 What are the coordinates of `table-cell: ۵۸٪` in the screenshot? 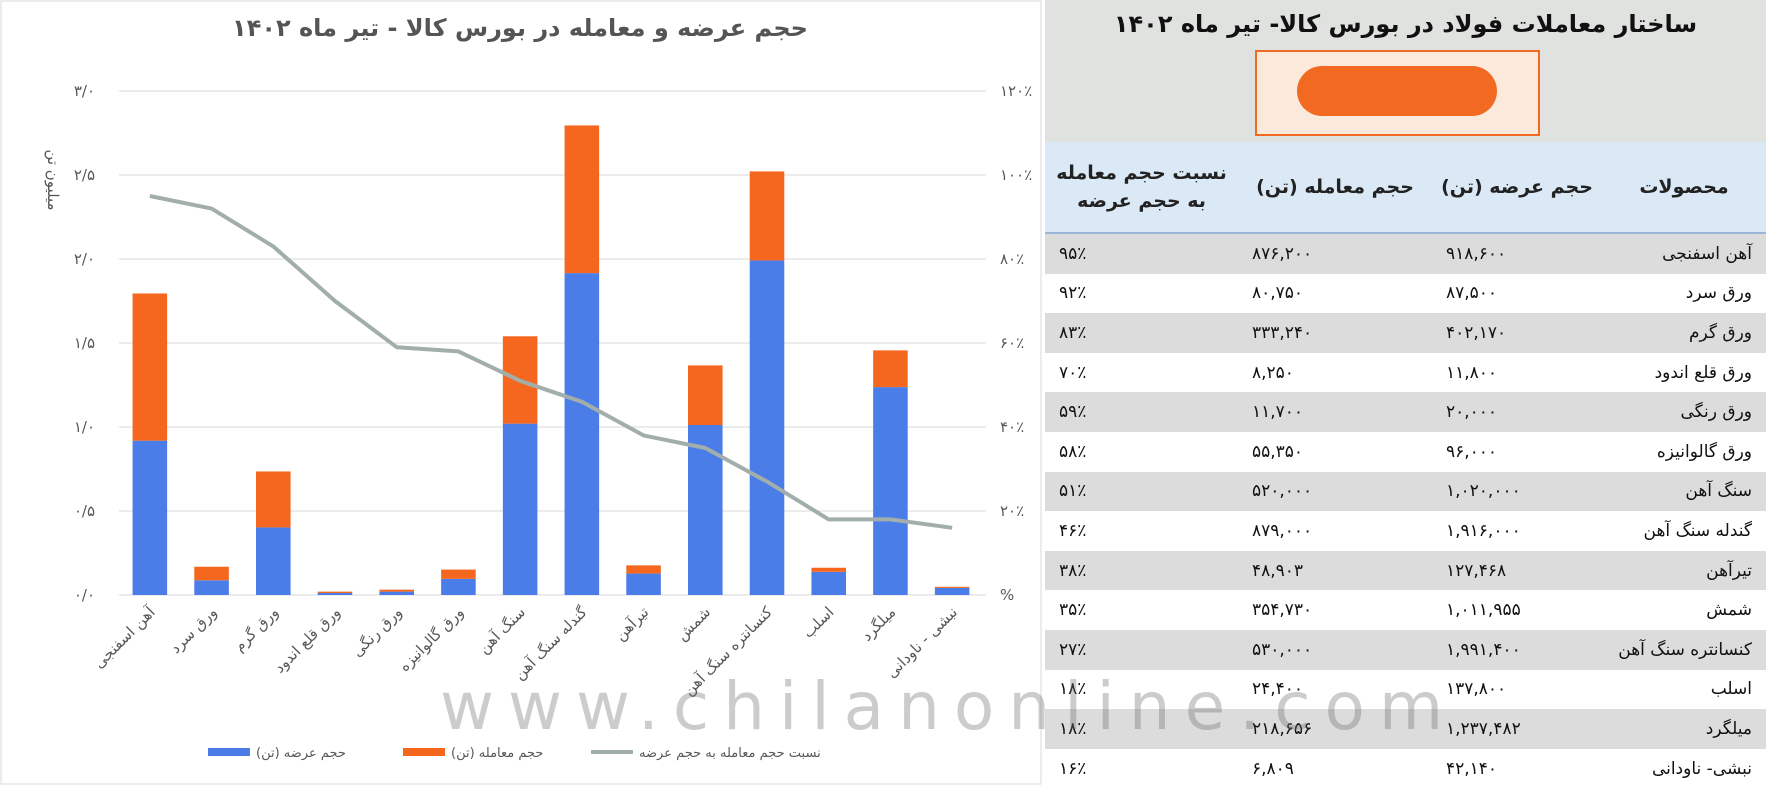 It's located at (1073, 451).